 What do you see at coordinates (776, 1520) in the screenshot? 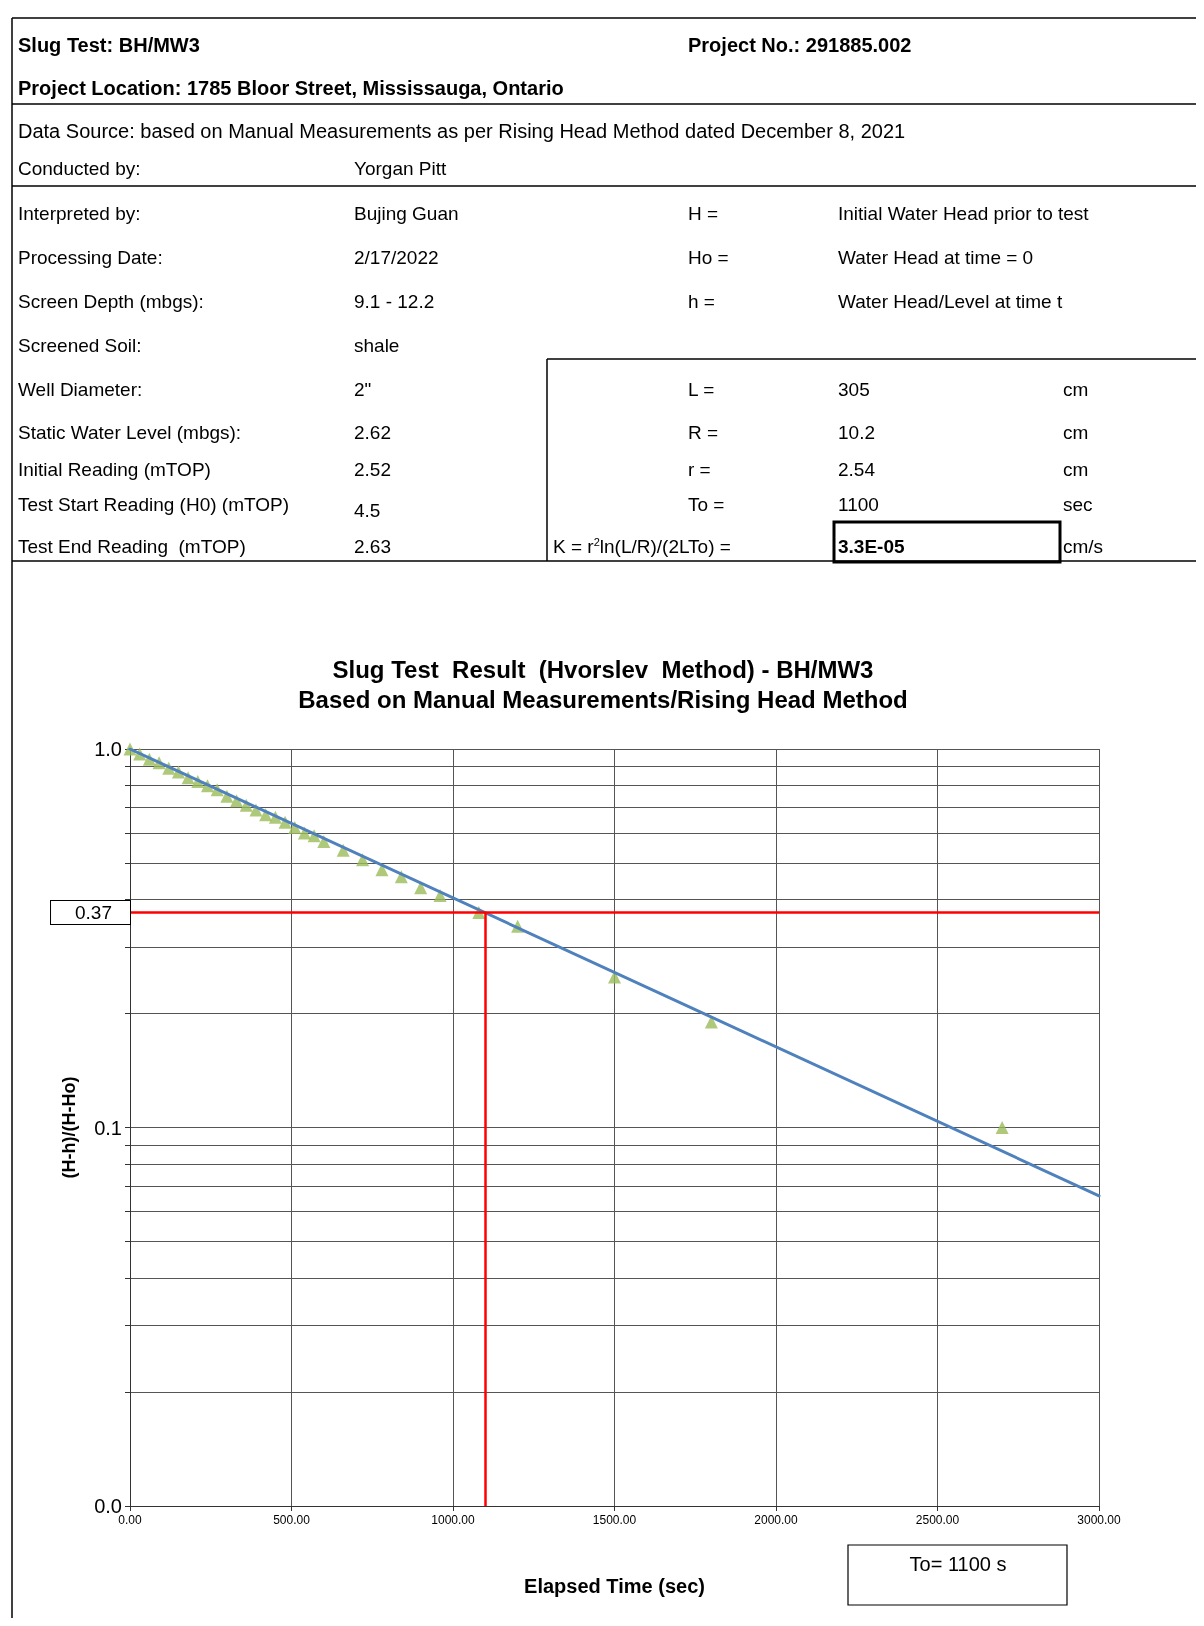
I see `x-tick-label: 2000.00` at bounding box center [776, 1520].